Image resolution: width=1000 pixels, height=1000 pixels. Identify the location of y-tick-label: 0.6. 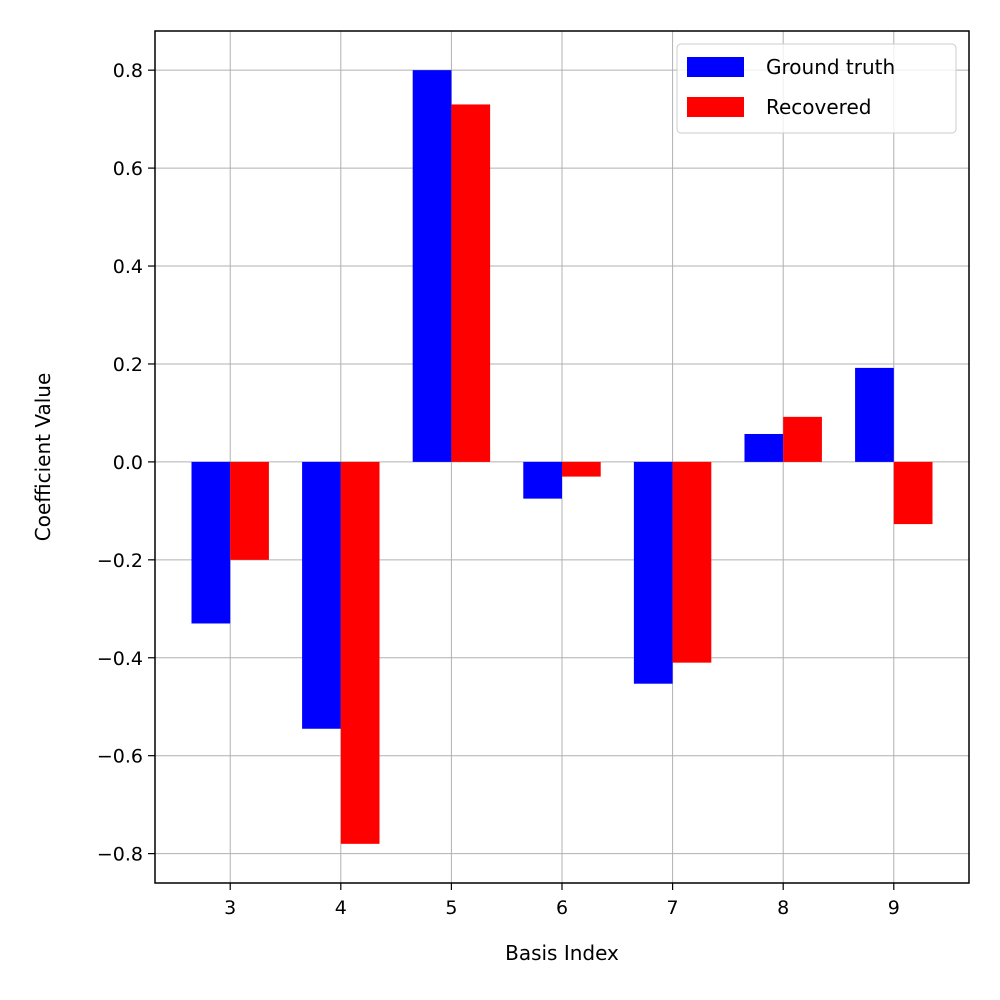
(128, 169).